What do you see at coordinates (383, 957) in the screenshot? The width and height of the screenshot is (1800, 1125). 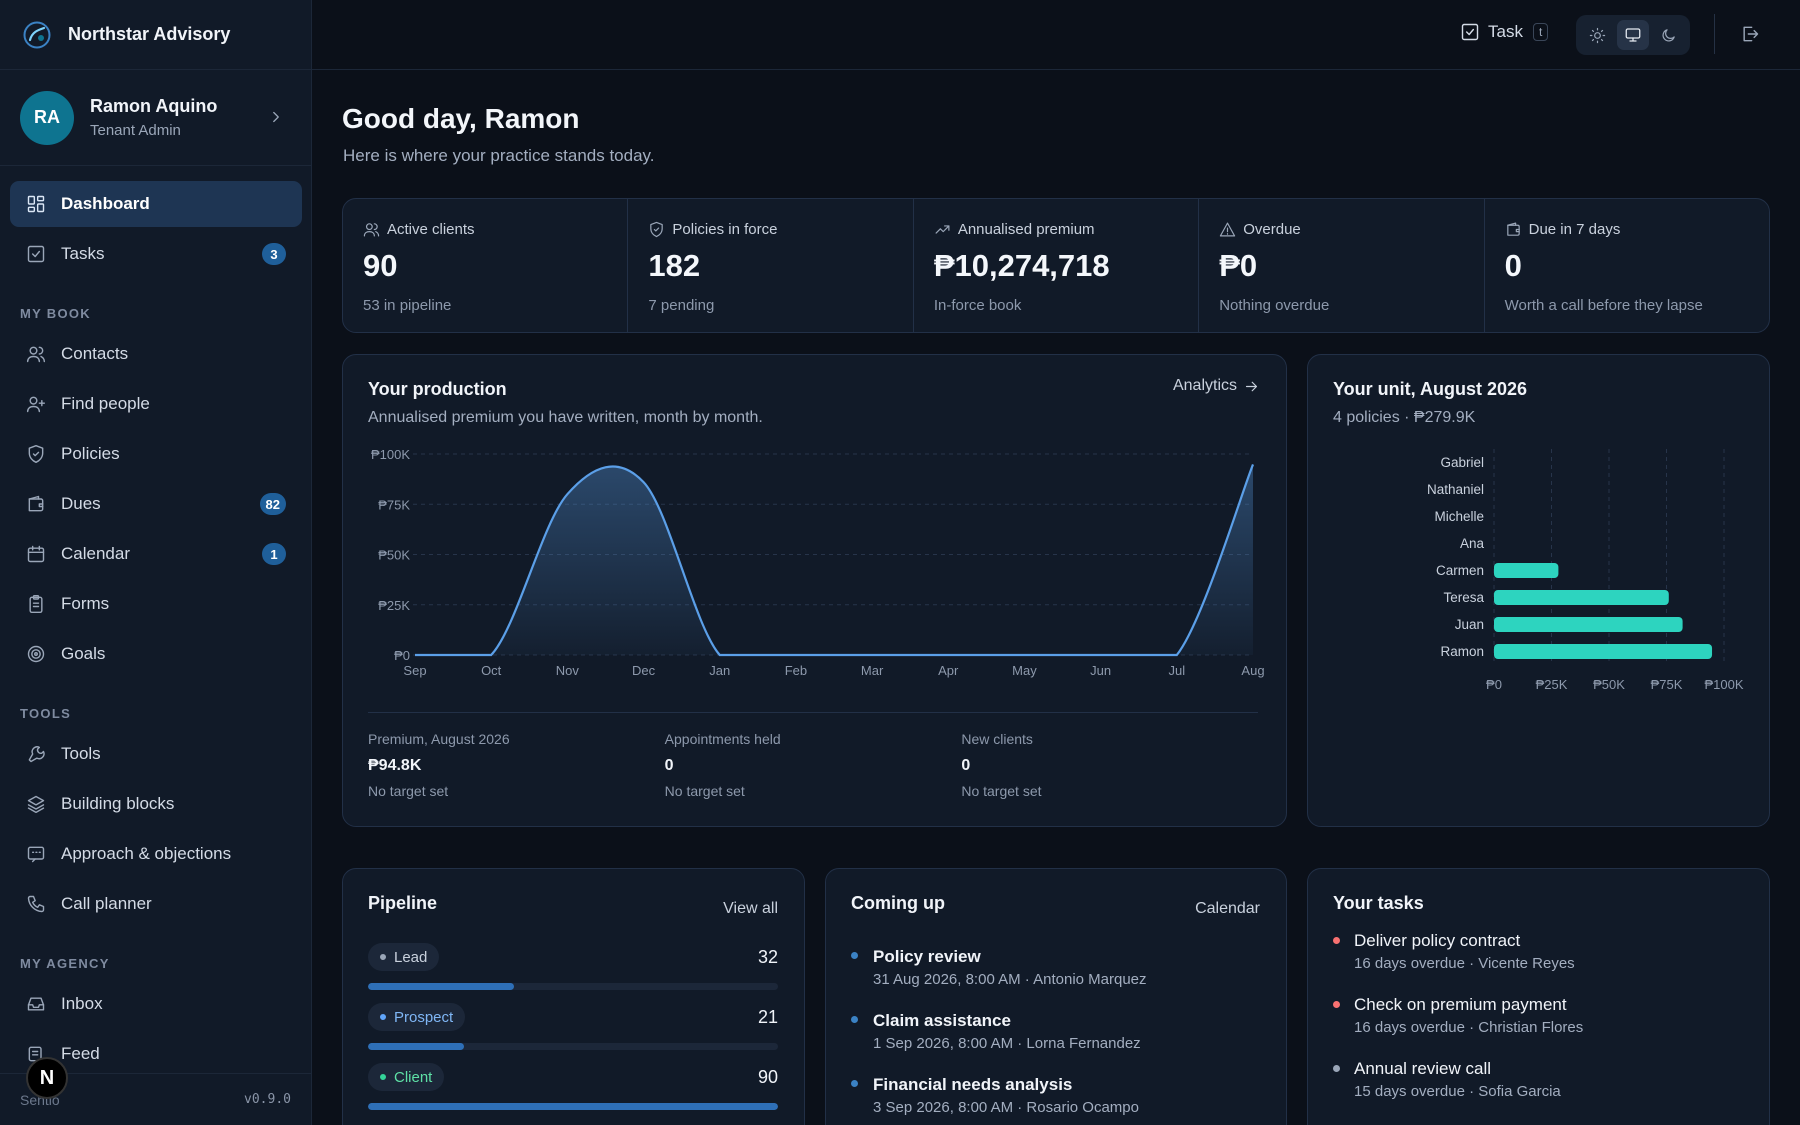 I see `stage-dot` at bounding box center [383, 957].